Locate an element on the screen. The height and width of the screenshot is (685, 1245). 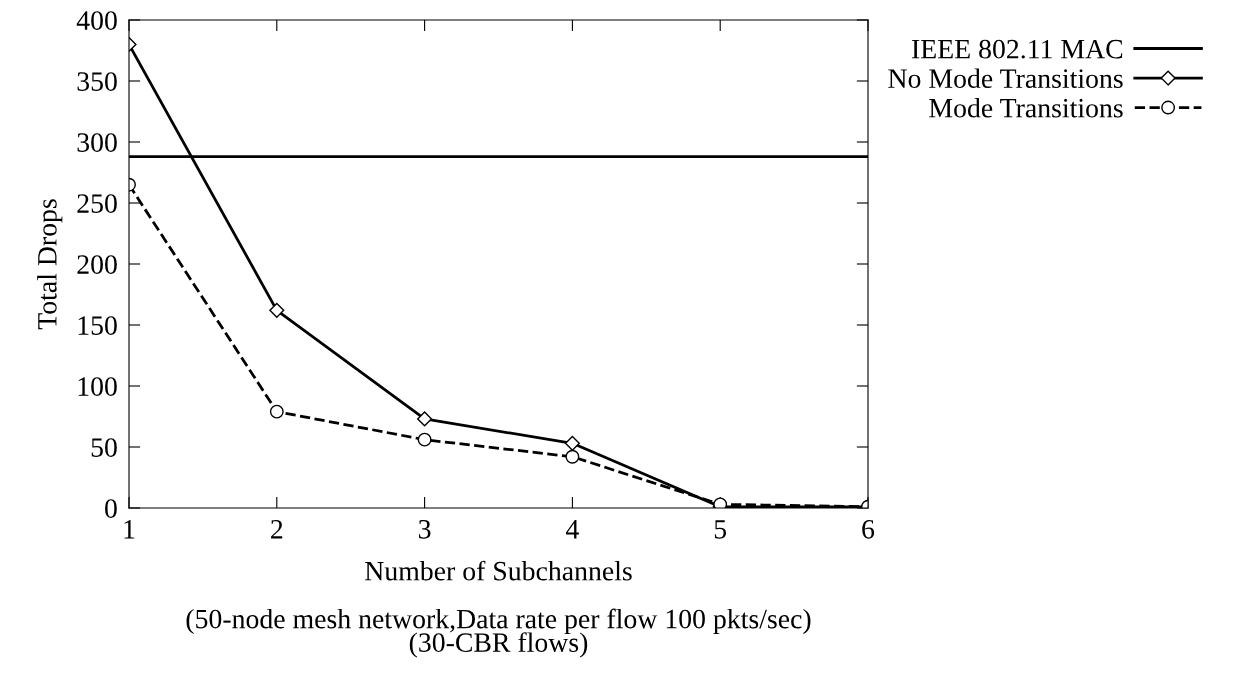
y-axis-title: Total Drops is located at coordinates (50, 264).